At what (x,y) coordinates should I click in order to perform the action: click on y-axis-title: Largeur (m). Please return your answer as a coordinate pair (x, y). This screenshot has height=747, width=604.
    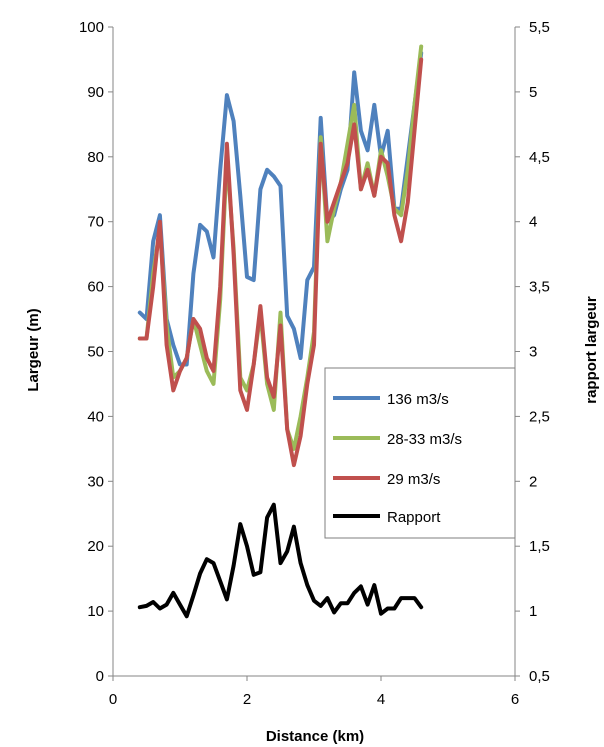
    Looking at the image, I should click on (33, 349).